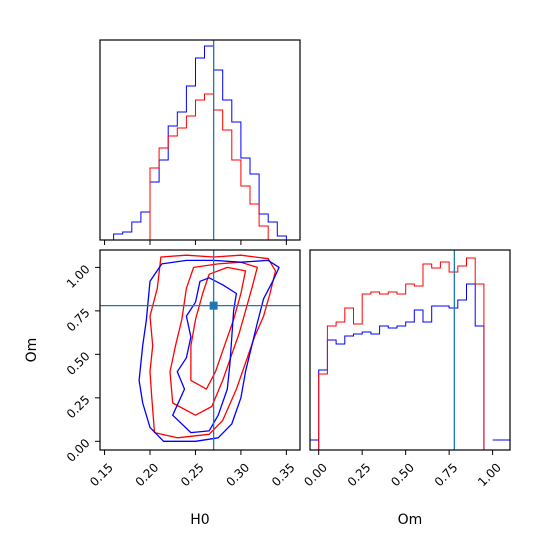 This screenshot has height=550, width=550. Describe the element at coordinates (32, 350) in the screenshot. I see `om-y-axis-title: Om` at that location.